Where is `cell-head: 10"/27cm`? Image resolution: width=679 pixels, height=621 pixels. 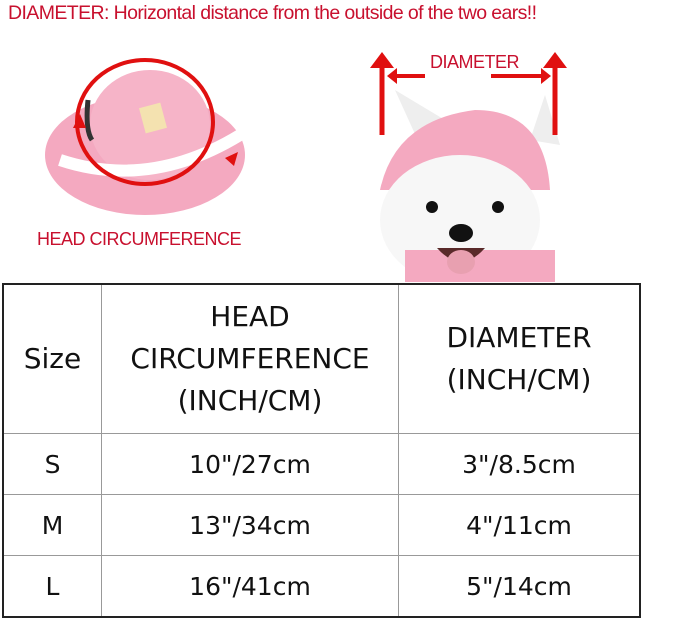
cell-head: 10"/27cm is located at coordinates (250, 464).